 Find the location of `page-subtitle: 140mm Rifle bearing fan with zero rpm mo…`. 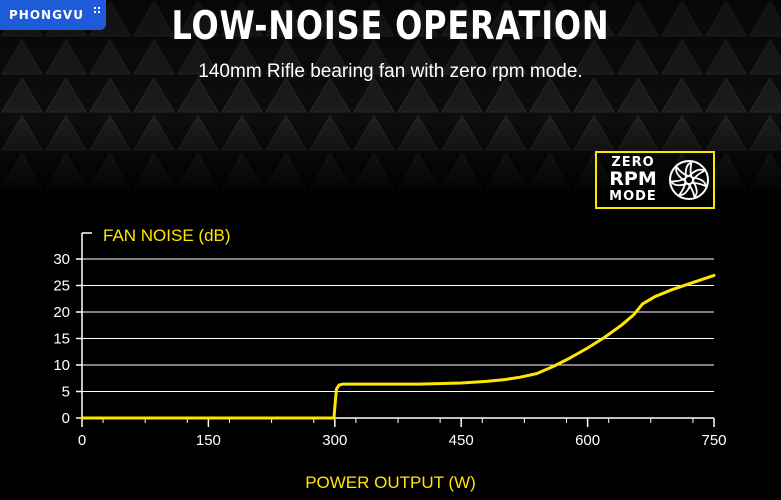

page-subtitle: 140mm Rifle bearing fan with zero rpm mo… is located at coordinates (390, 71).